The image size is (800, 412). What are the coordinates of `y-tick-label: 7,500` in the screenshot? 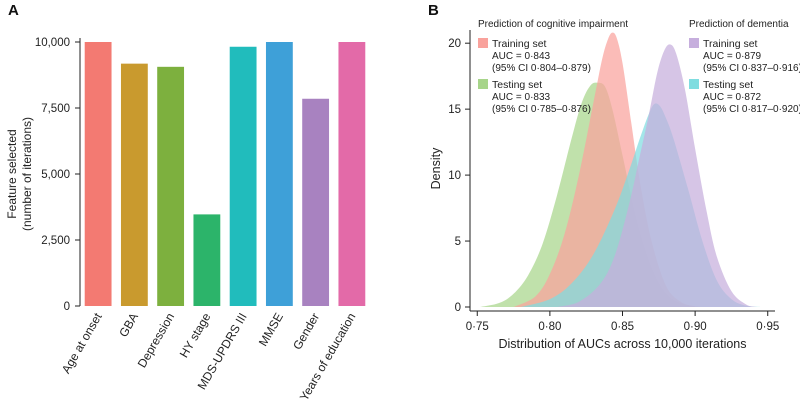 It's located at (55, 109).